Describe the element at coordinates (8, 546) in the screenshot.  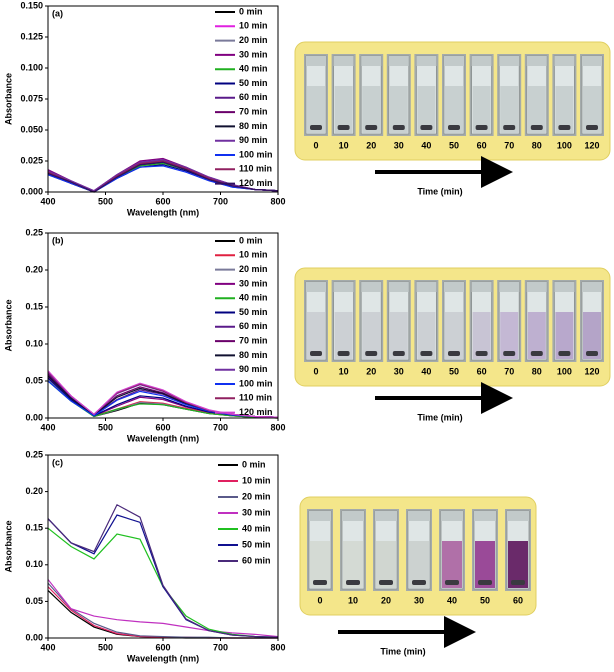
I see `y-axis-label: Absorbance` at that location.